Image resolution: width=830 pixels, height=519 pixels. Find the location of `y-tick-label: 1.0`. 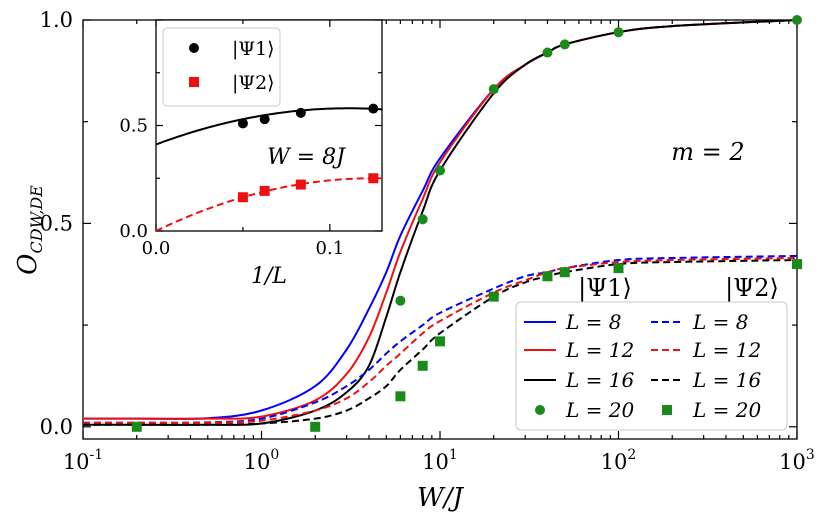

y-tick-label: 1.0 is located at coordinates (56, 20).